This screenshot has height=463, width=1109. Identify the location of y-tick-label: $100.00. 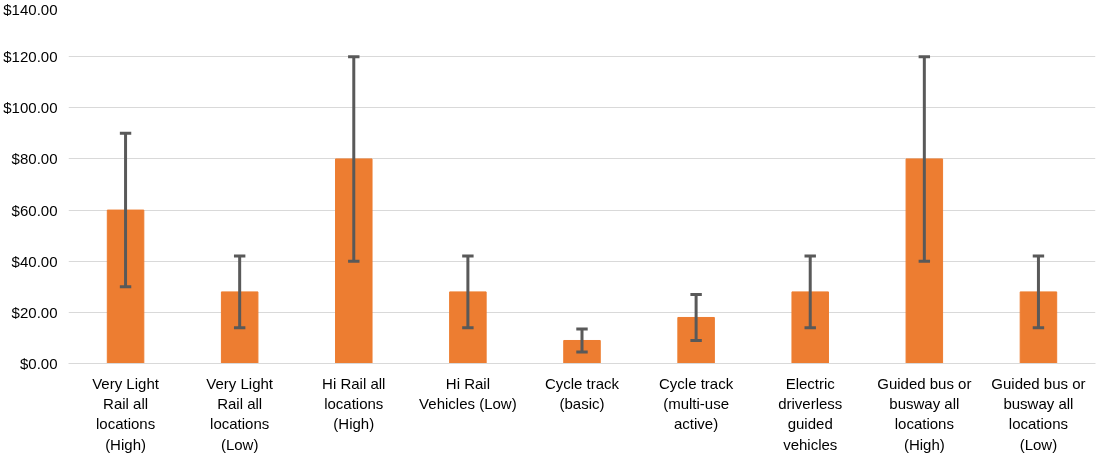
(30, 108).